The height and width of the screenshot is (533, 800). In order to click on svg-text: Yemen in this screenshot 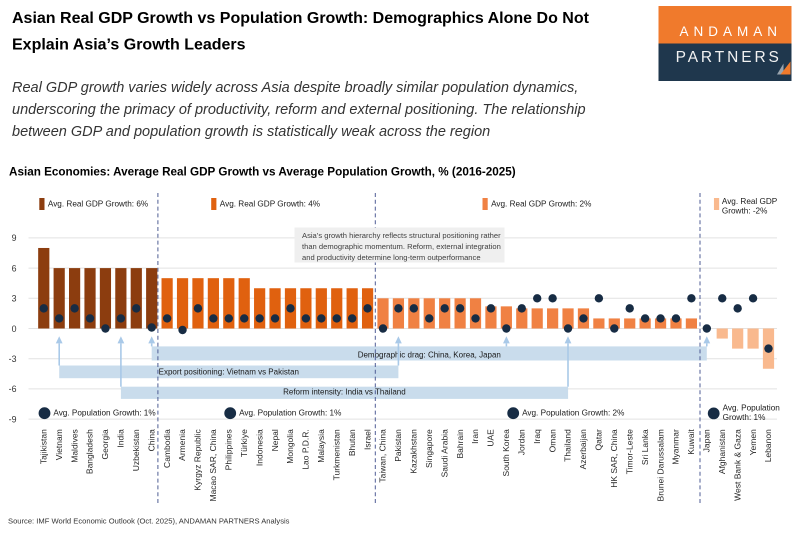, I will do `click(753, 442)`.